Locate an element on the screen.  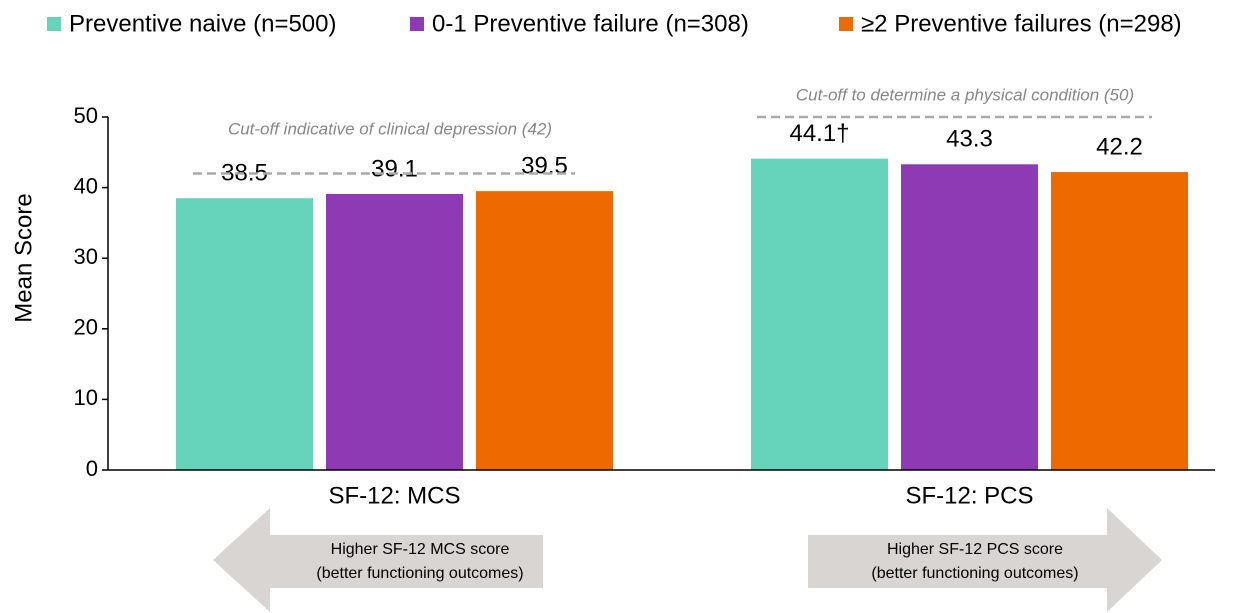
value-label: 43.3 is located at coordinates (969, 139).